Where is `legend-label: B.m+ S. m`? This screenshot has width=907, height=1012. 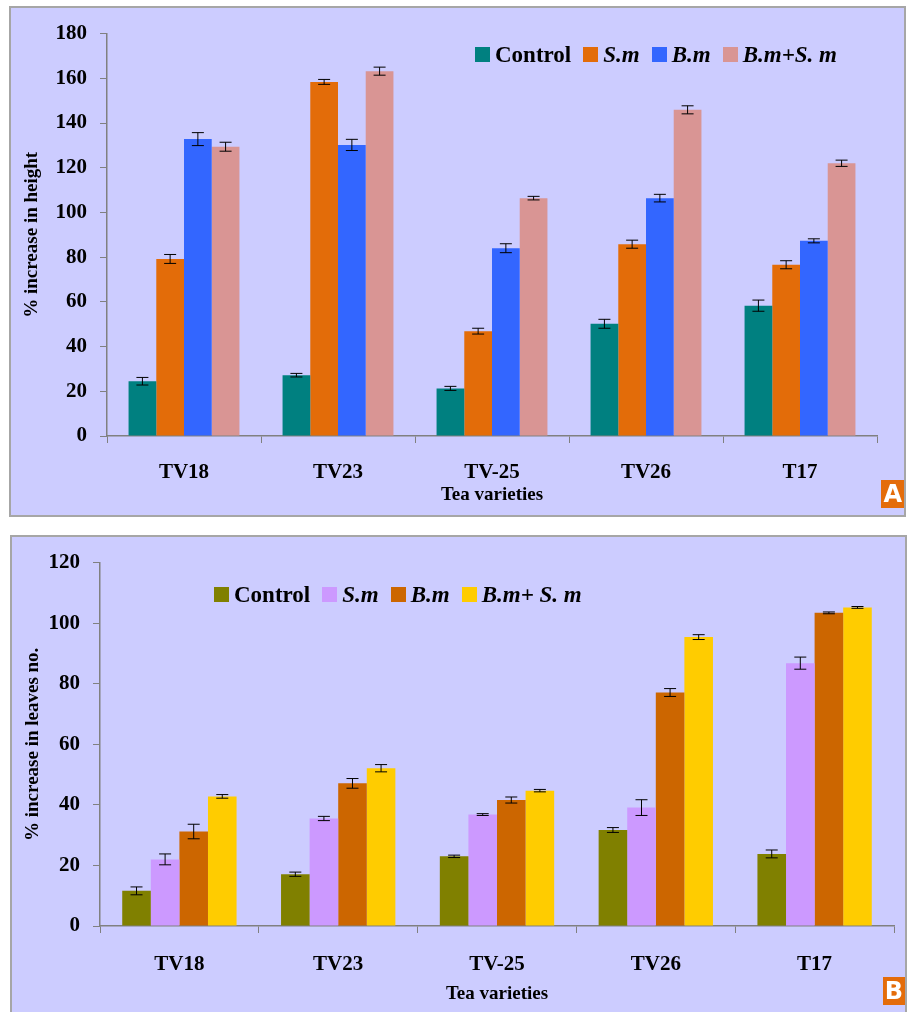 legend-label: B.m+ S. m is located at coordinates (531, 594).